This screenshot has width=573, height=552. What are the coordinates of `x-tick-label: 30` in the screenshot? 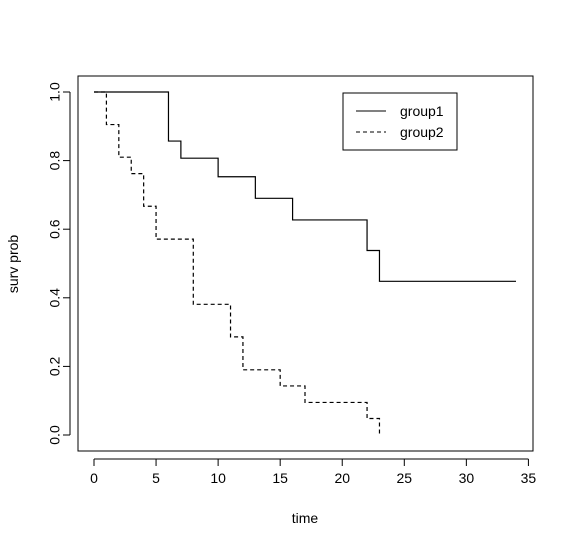 It's located at (467, 478).